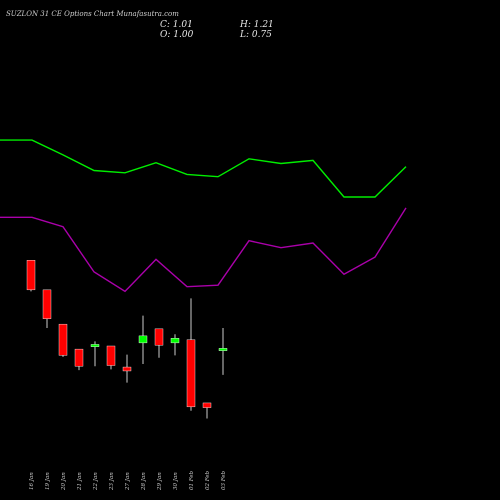  I want to click on candle-27-jan, so click(127, 368).